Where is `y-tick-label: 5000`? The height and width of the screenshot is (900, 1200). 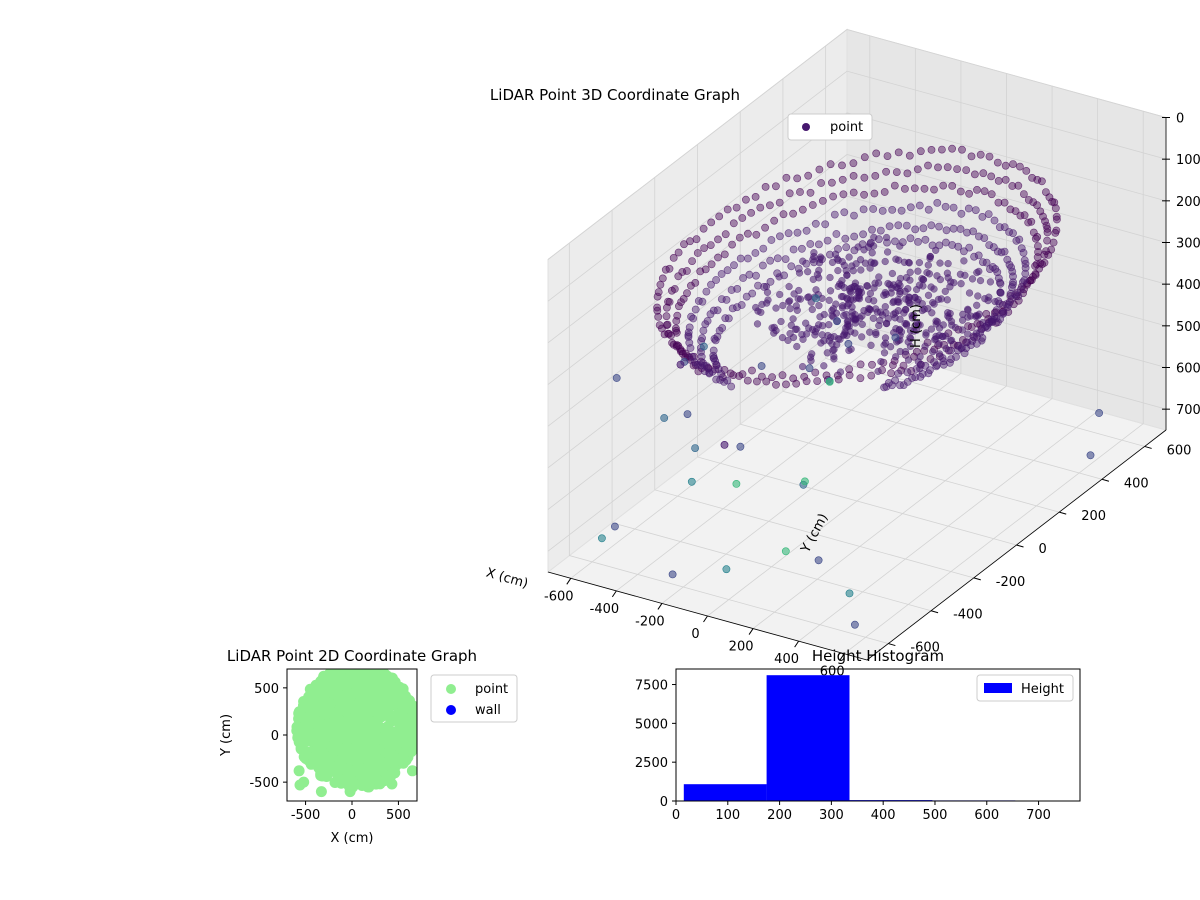 y-tick-label: 5000 is located at coordinates (651, 724).